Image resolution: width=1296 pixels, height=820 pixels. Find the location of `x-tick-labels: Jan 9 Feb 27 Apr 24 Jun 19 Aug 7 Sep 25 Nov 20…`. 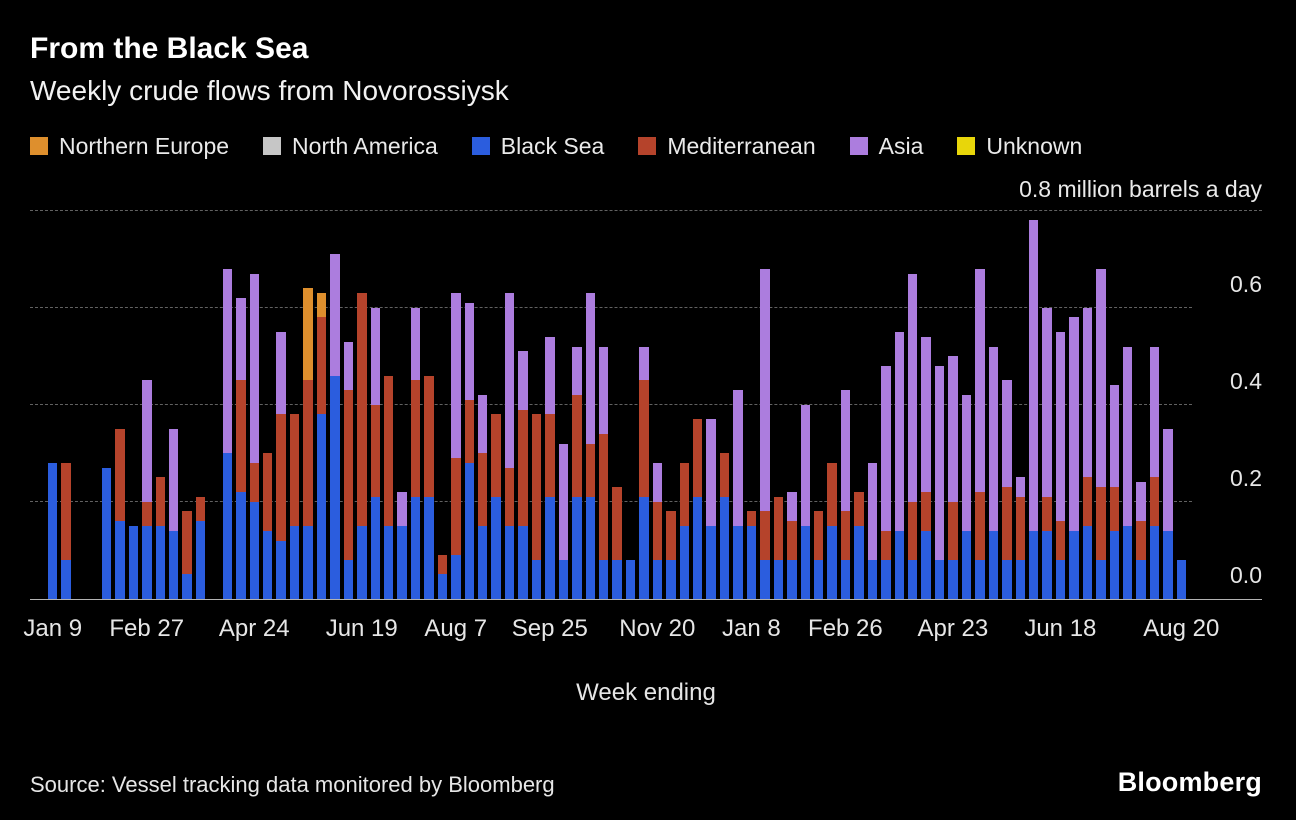

x-tick-labels: Jan 9 Feb 27 Apr 24 Jun 19 Aug 7 Sep 25 Nov 20… is located at coordinates (621, 631).